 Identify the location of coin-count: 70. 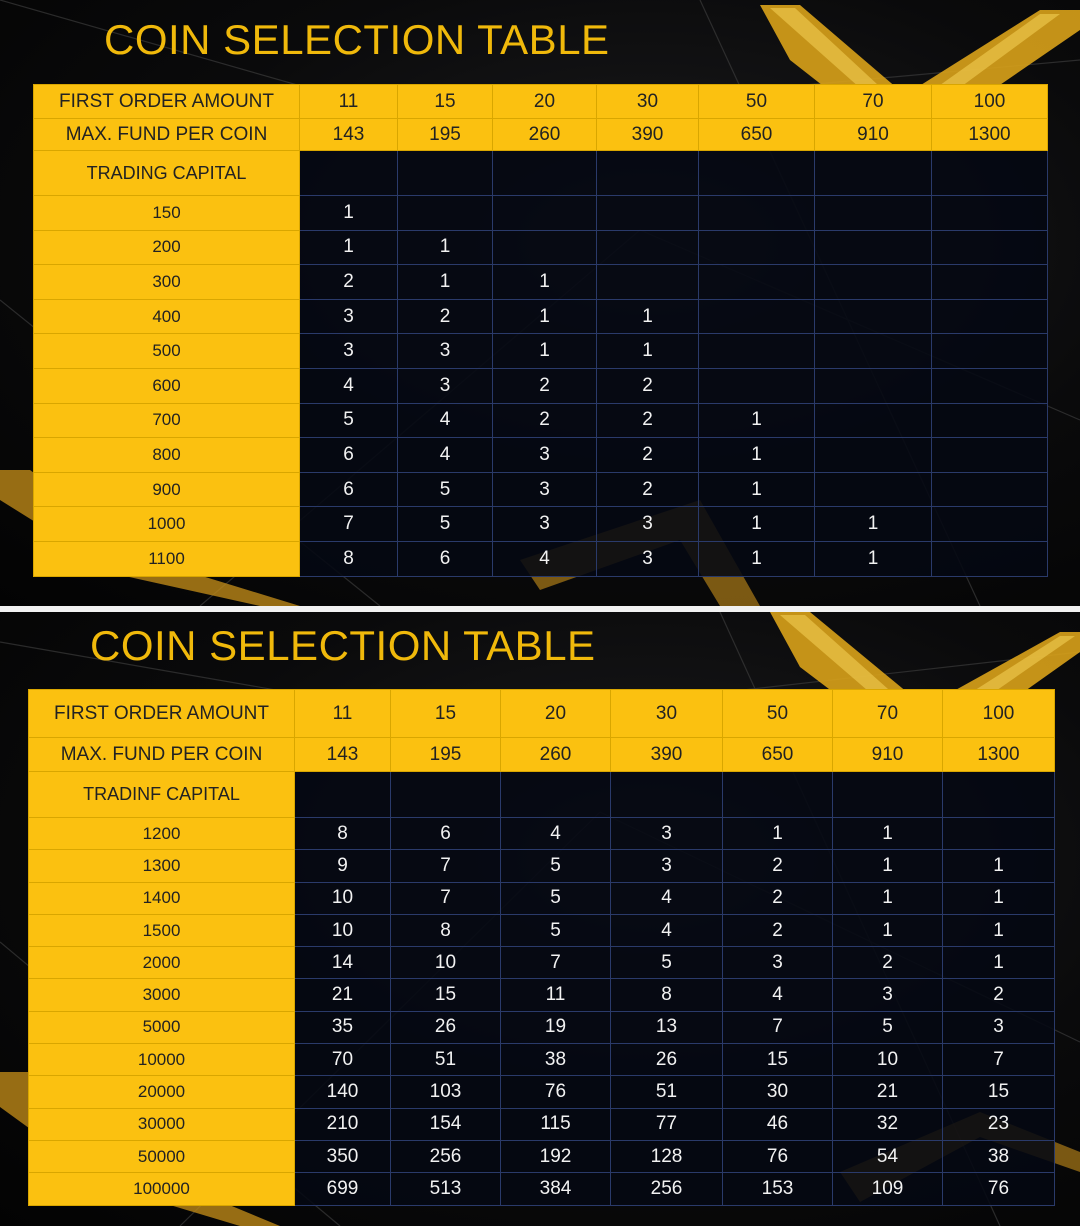
(342, 1060).